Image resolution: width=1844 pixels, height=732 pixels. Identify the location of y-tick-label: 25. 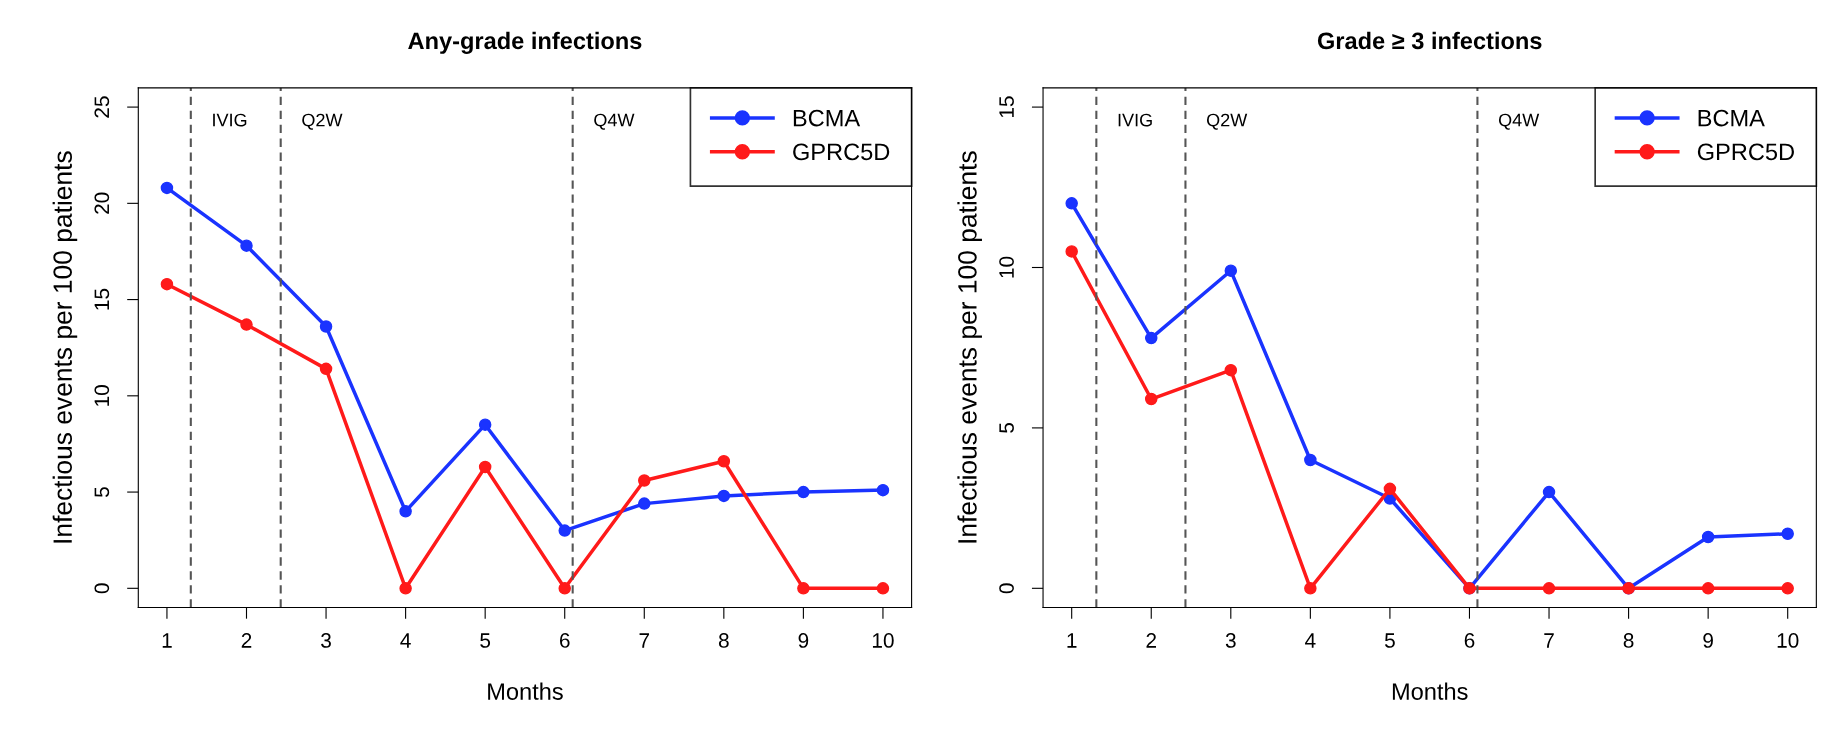
(102, 107).